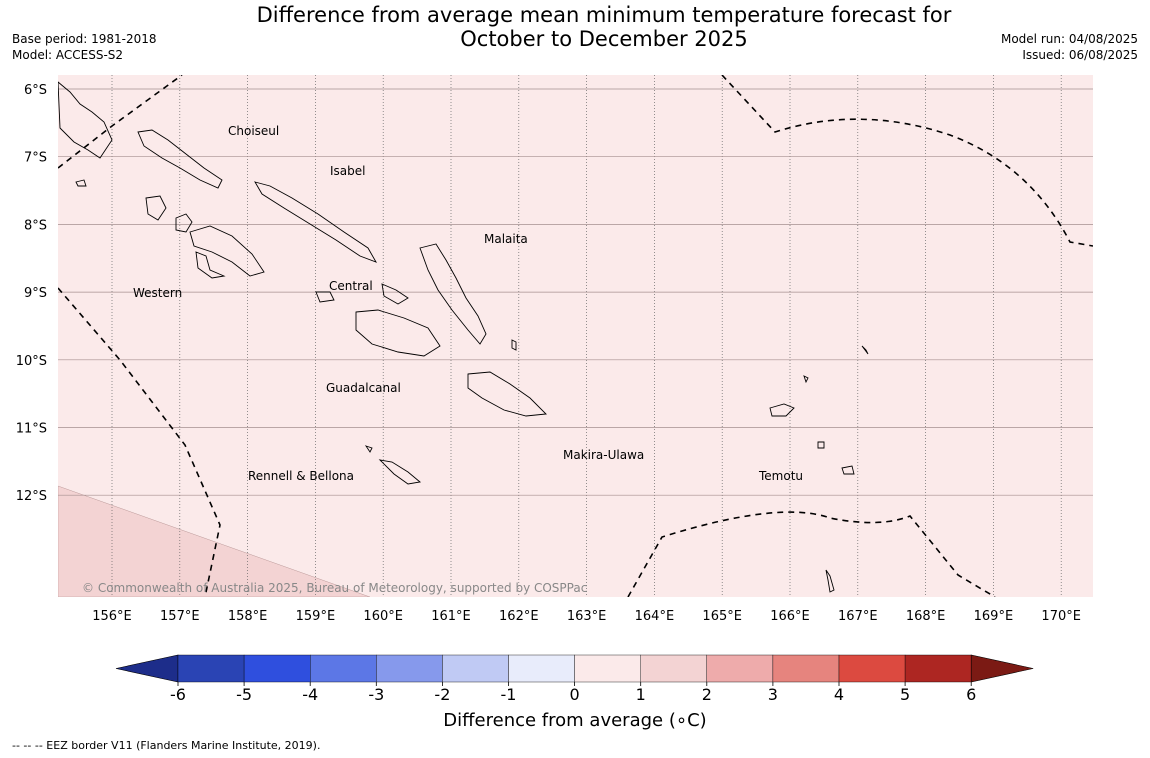  What do you see at coordinates (368, 449) in the screenshot?
I see `island-bellona` at bounding box center [368, 449].